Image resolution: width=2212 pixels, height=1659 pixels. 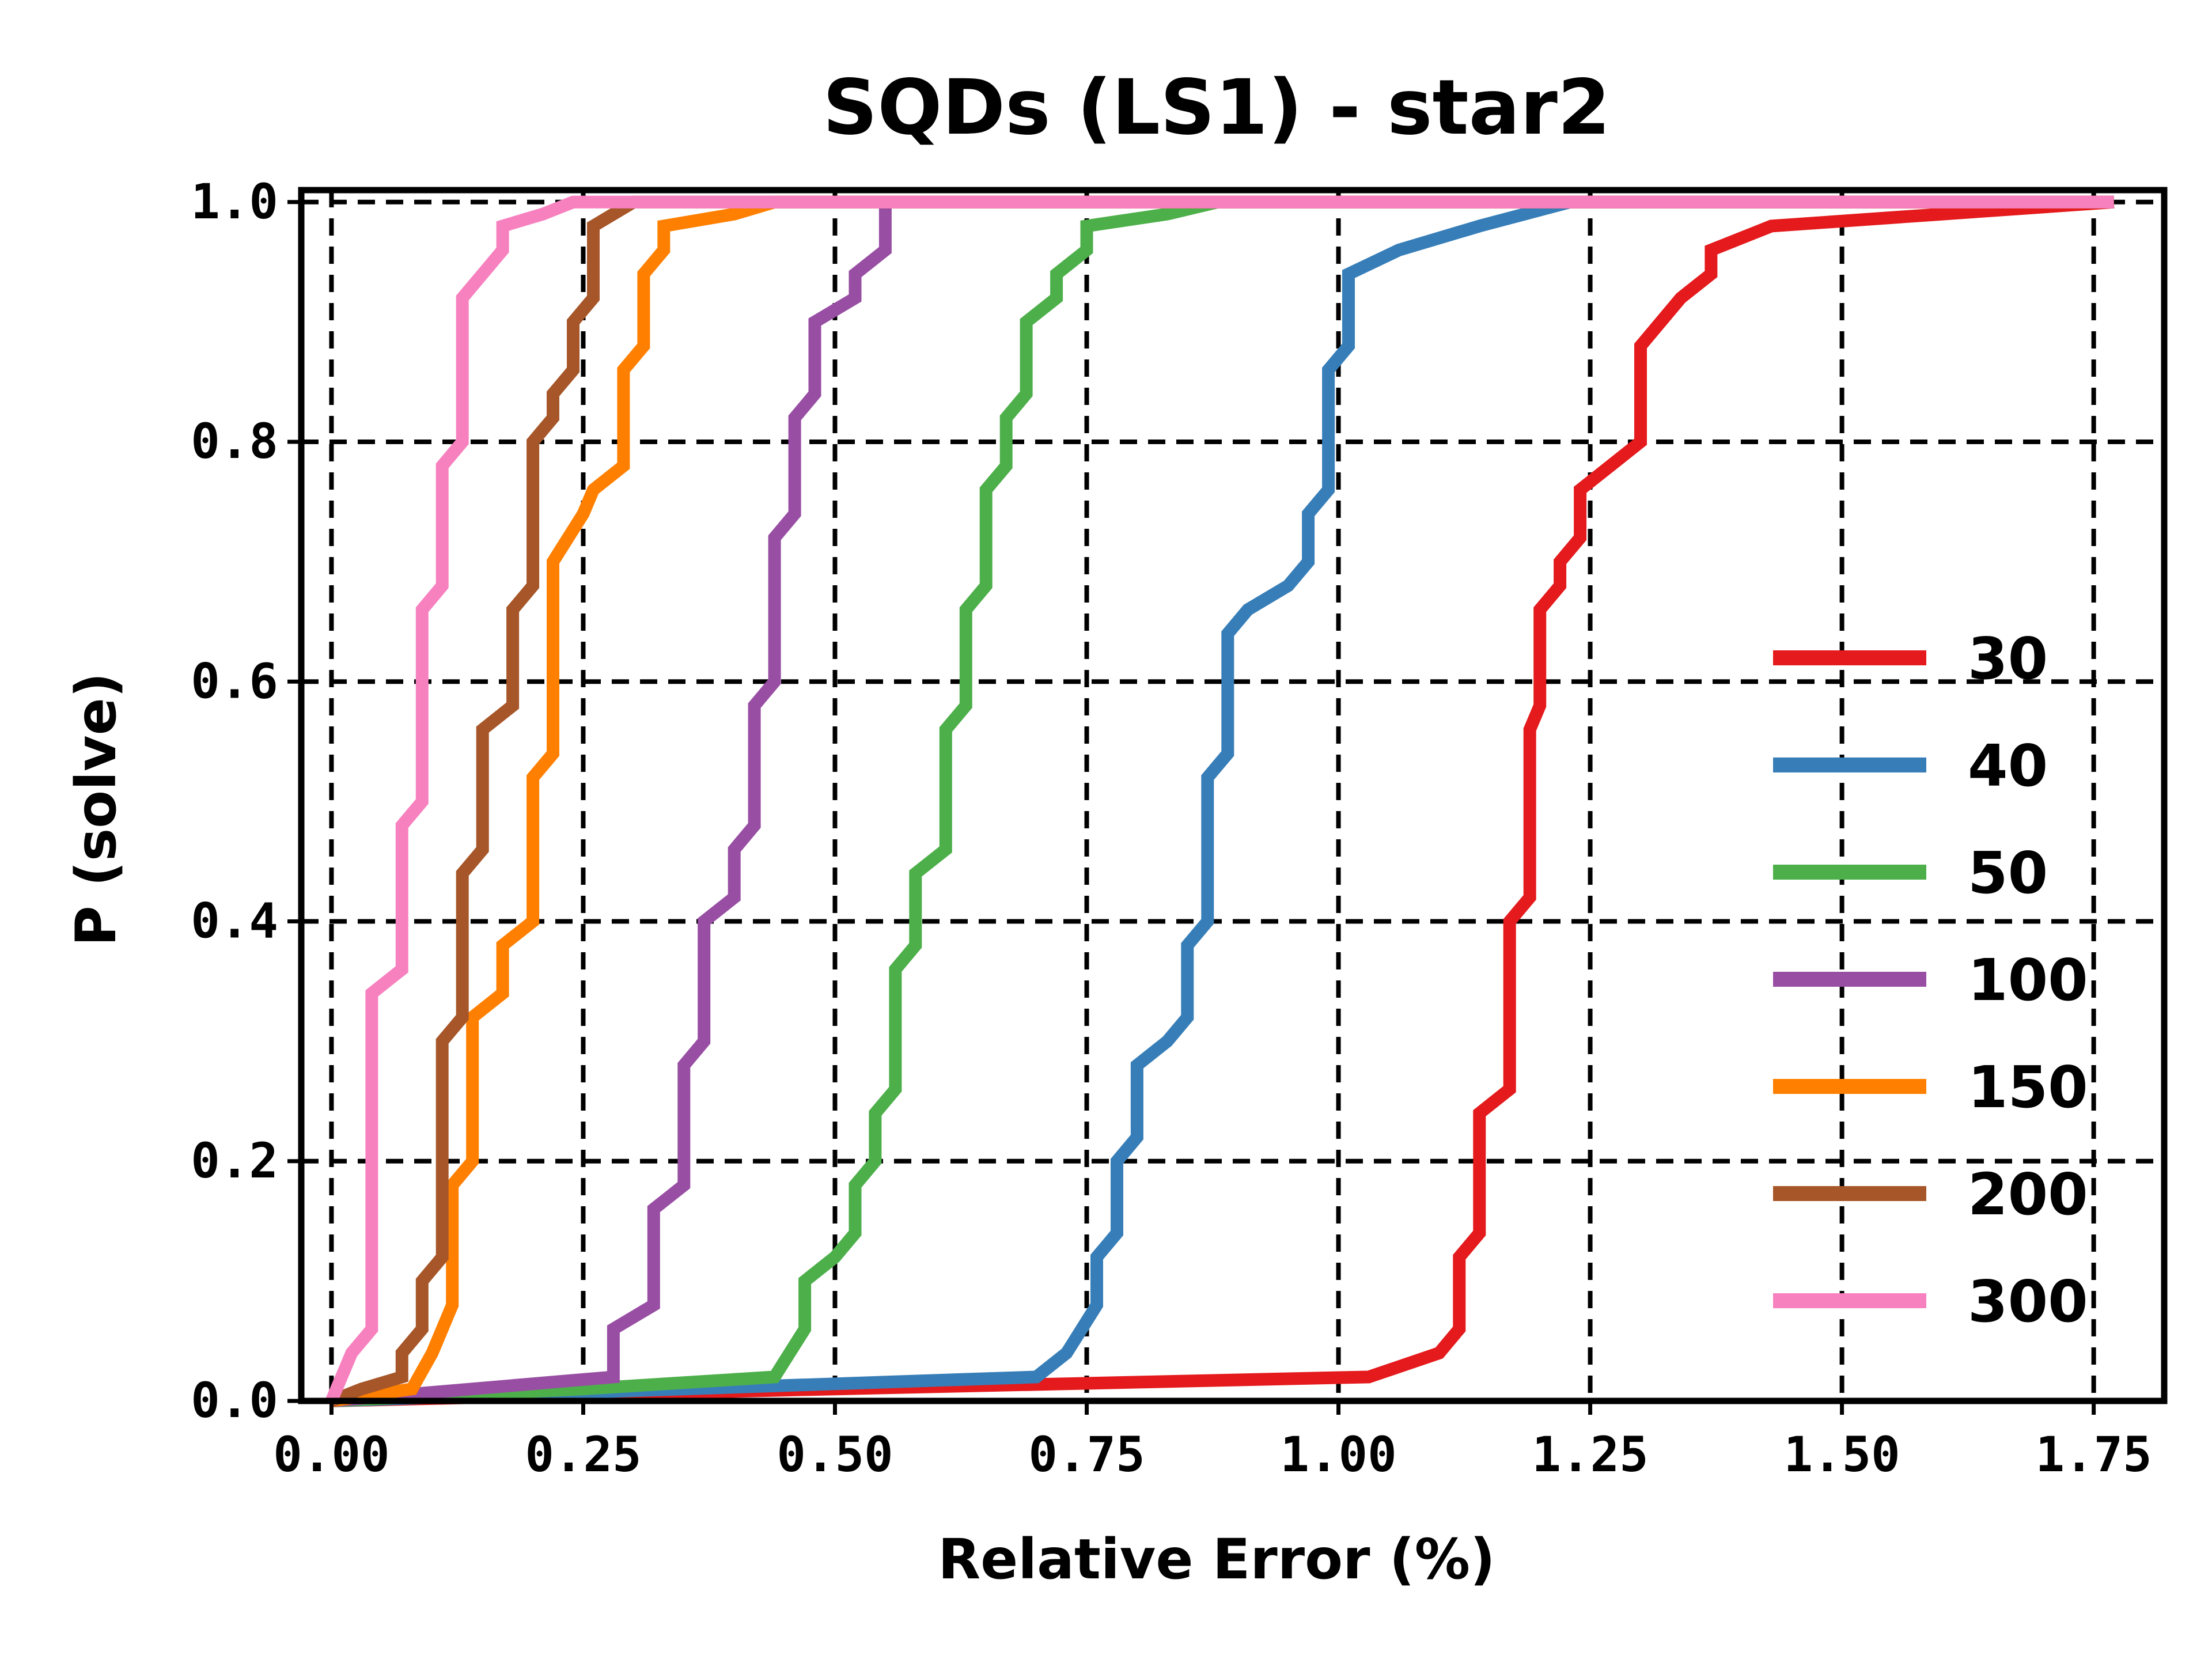 I want to click on chart-title: SQDs (LS1) - star2, so click(x=1216, y=107).